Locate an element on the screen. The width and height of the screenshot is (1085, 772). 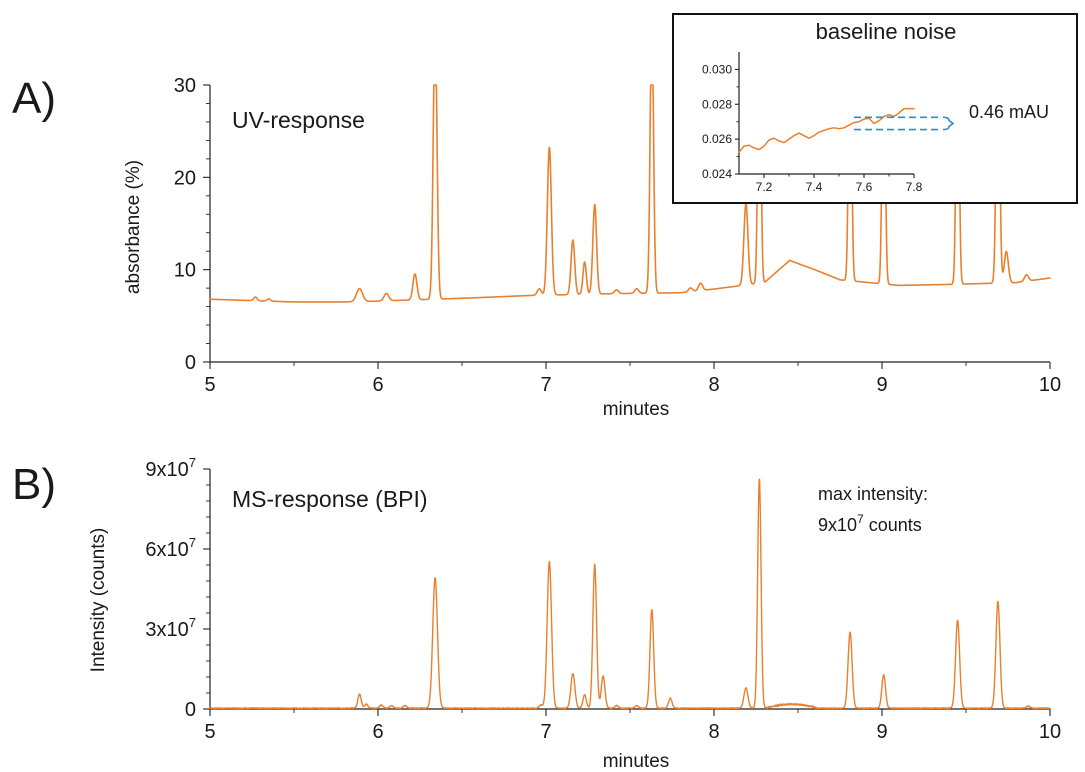
ms-y-tick-label: 3x10⁷ is located at coordinates (170, 628).